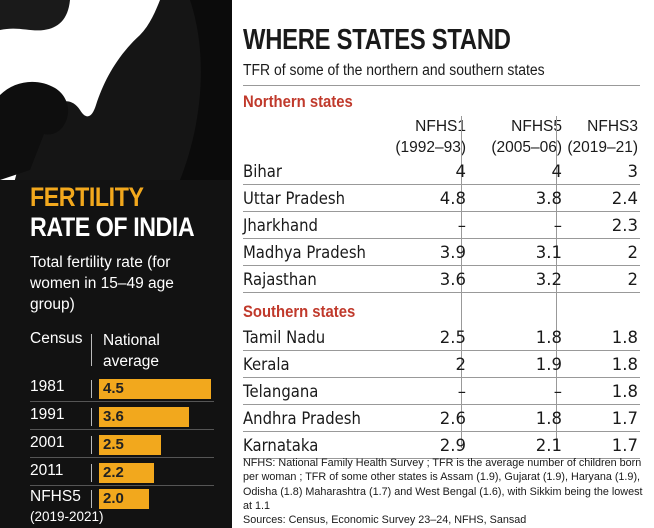 This screenshot has width=654, height=528. I want to click on tfr-value: 1.9, so click(548, 364).